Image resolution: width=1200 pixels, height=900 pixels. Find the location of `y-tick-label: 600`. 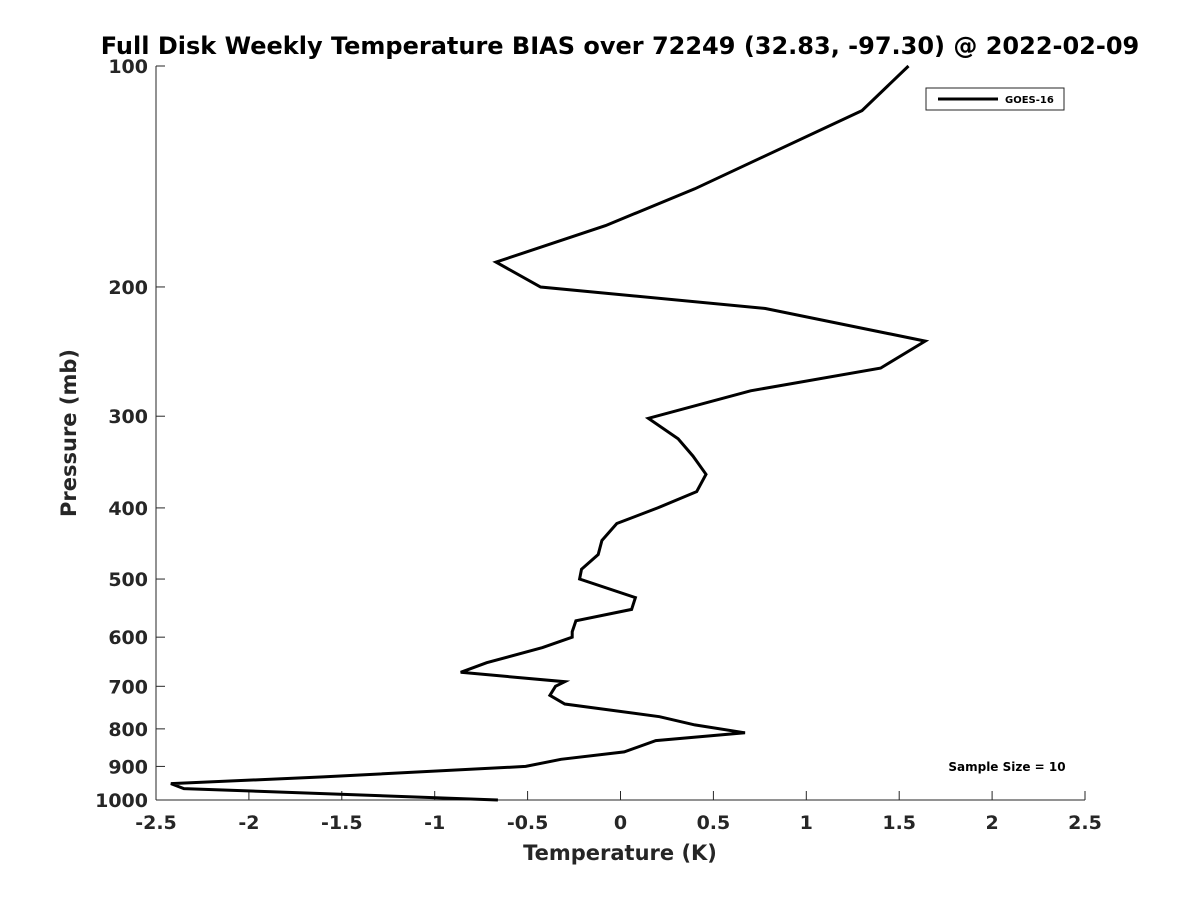

y-tick-label: 600 is located at coordinates (128, 638).